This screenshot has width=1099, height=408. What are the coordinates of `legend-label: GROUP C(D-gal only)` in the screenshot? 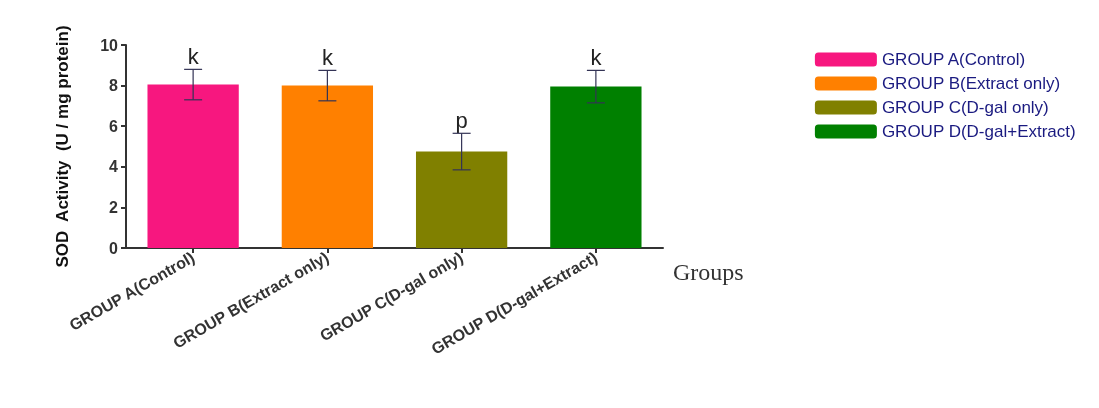 It's located at (965, 107).